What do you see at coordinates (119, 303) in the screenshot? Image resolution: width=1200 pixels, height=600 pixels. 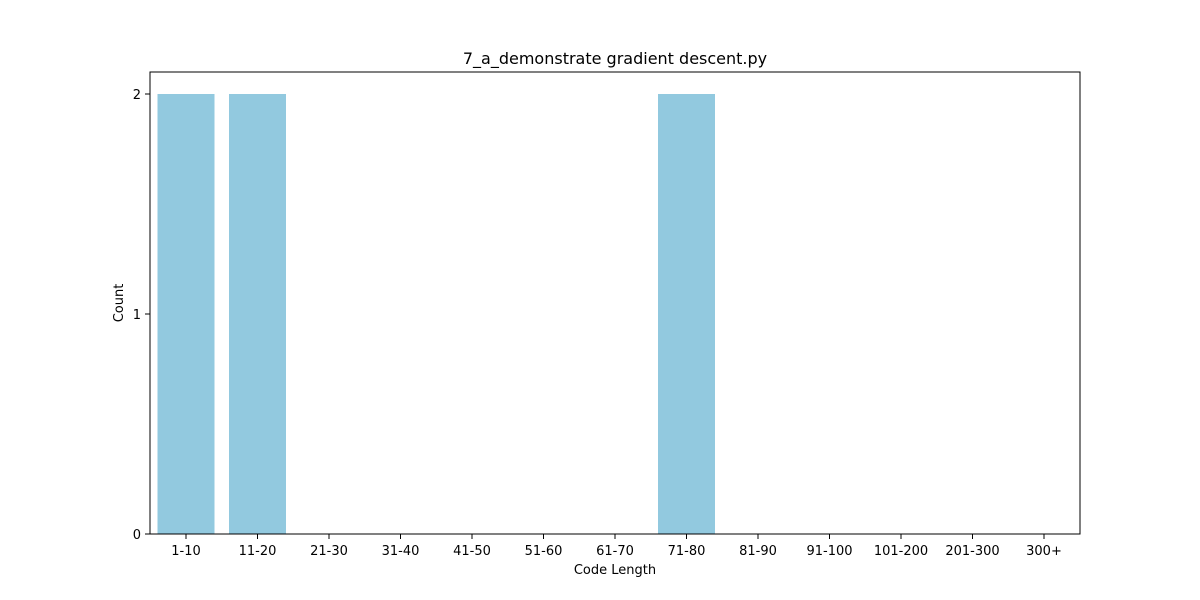 I see `y-axis-label: Count` at bounding box center [119, 303].